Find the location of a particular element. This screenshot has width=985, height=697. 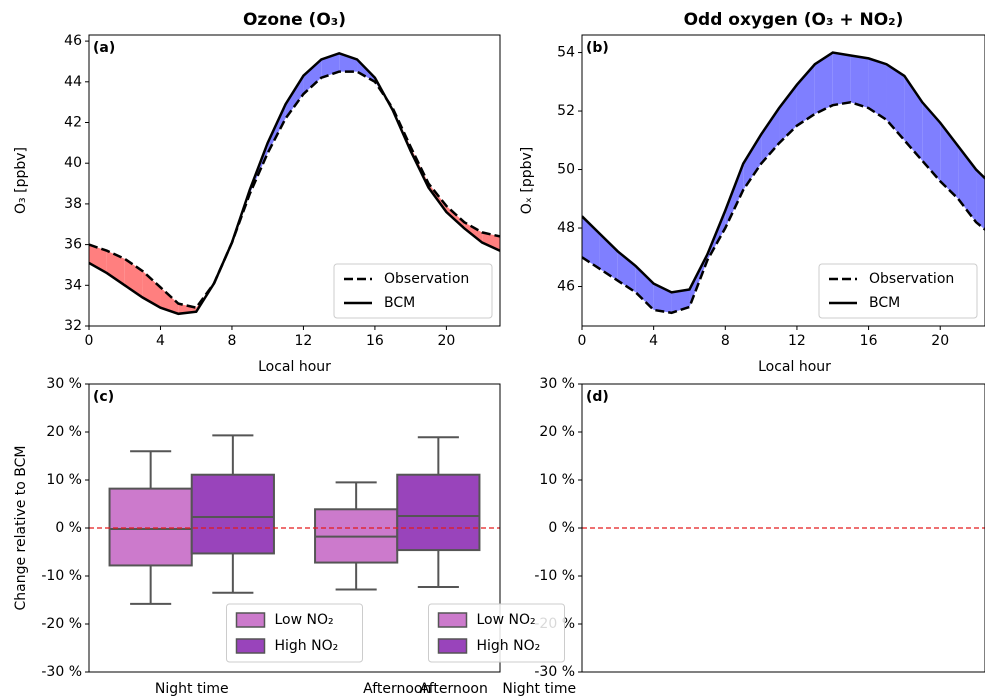

y-tick-label: -10 % is located at coordinates (554, 576).